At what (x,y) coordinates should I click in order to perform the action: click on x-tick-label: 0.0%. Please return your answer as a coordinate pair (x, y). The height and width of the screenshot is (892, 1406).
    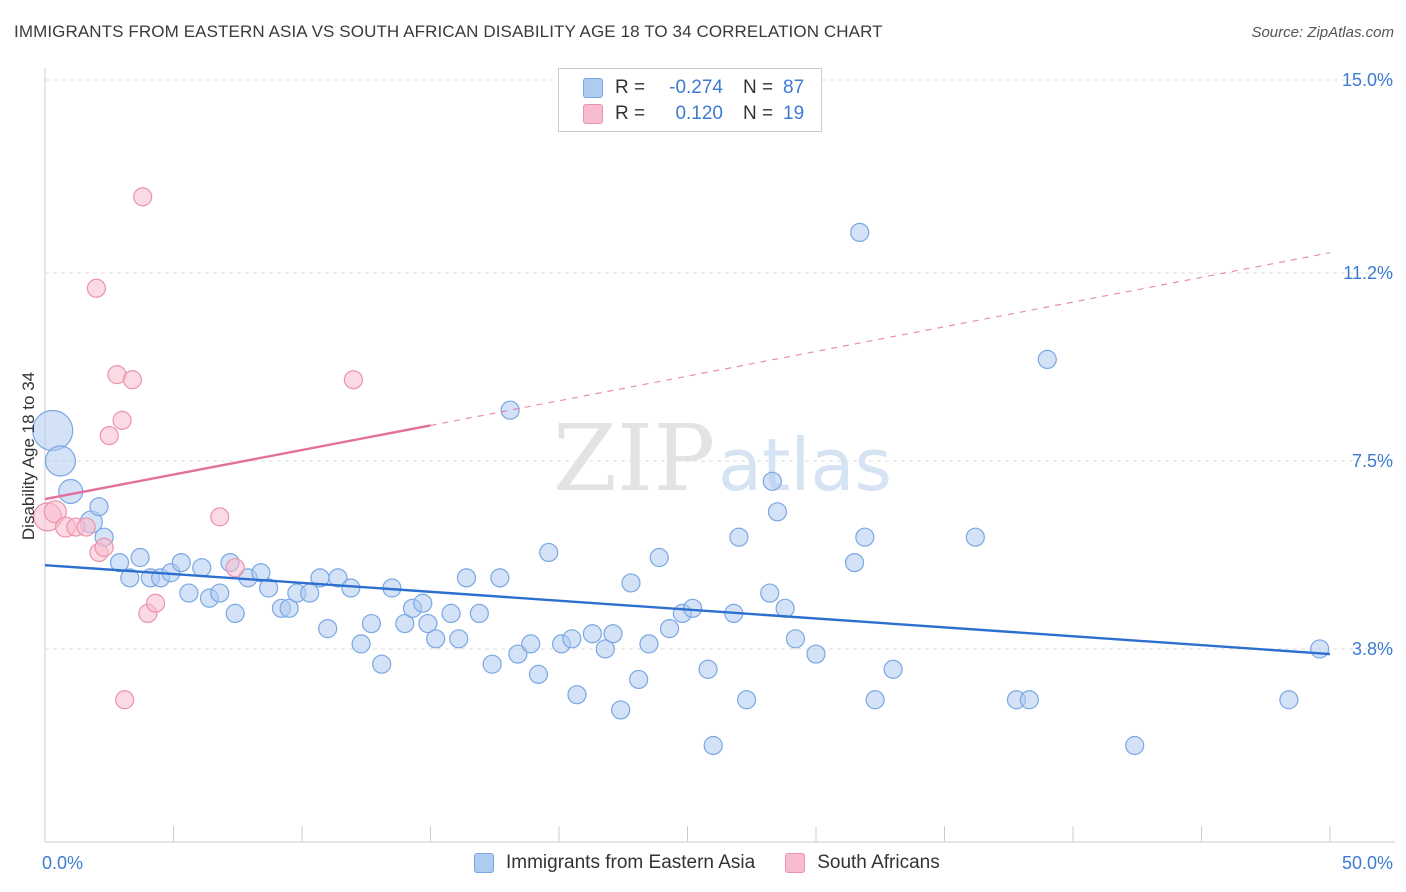
    Looking at the image, I should click on (62, 863).